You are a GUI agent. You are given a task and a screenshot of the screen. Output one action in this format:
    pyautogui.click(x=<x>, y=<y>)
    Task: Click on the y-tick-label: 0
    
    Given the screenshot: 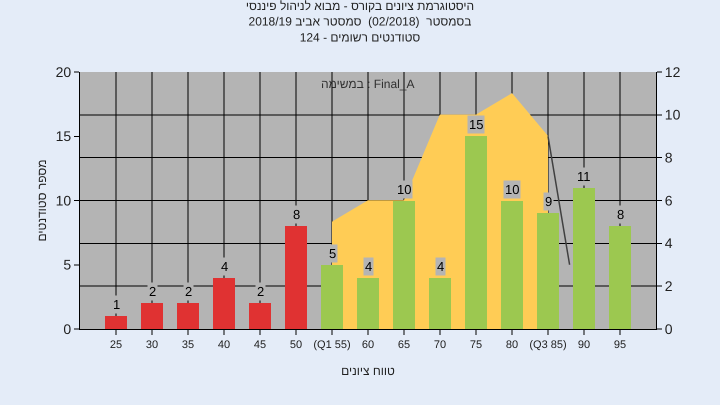 What is the action you would take?
    pyautogui.click(x=67, y=328)
    